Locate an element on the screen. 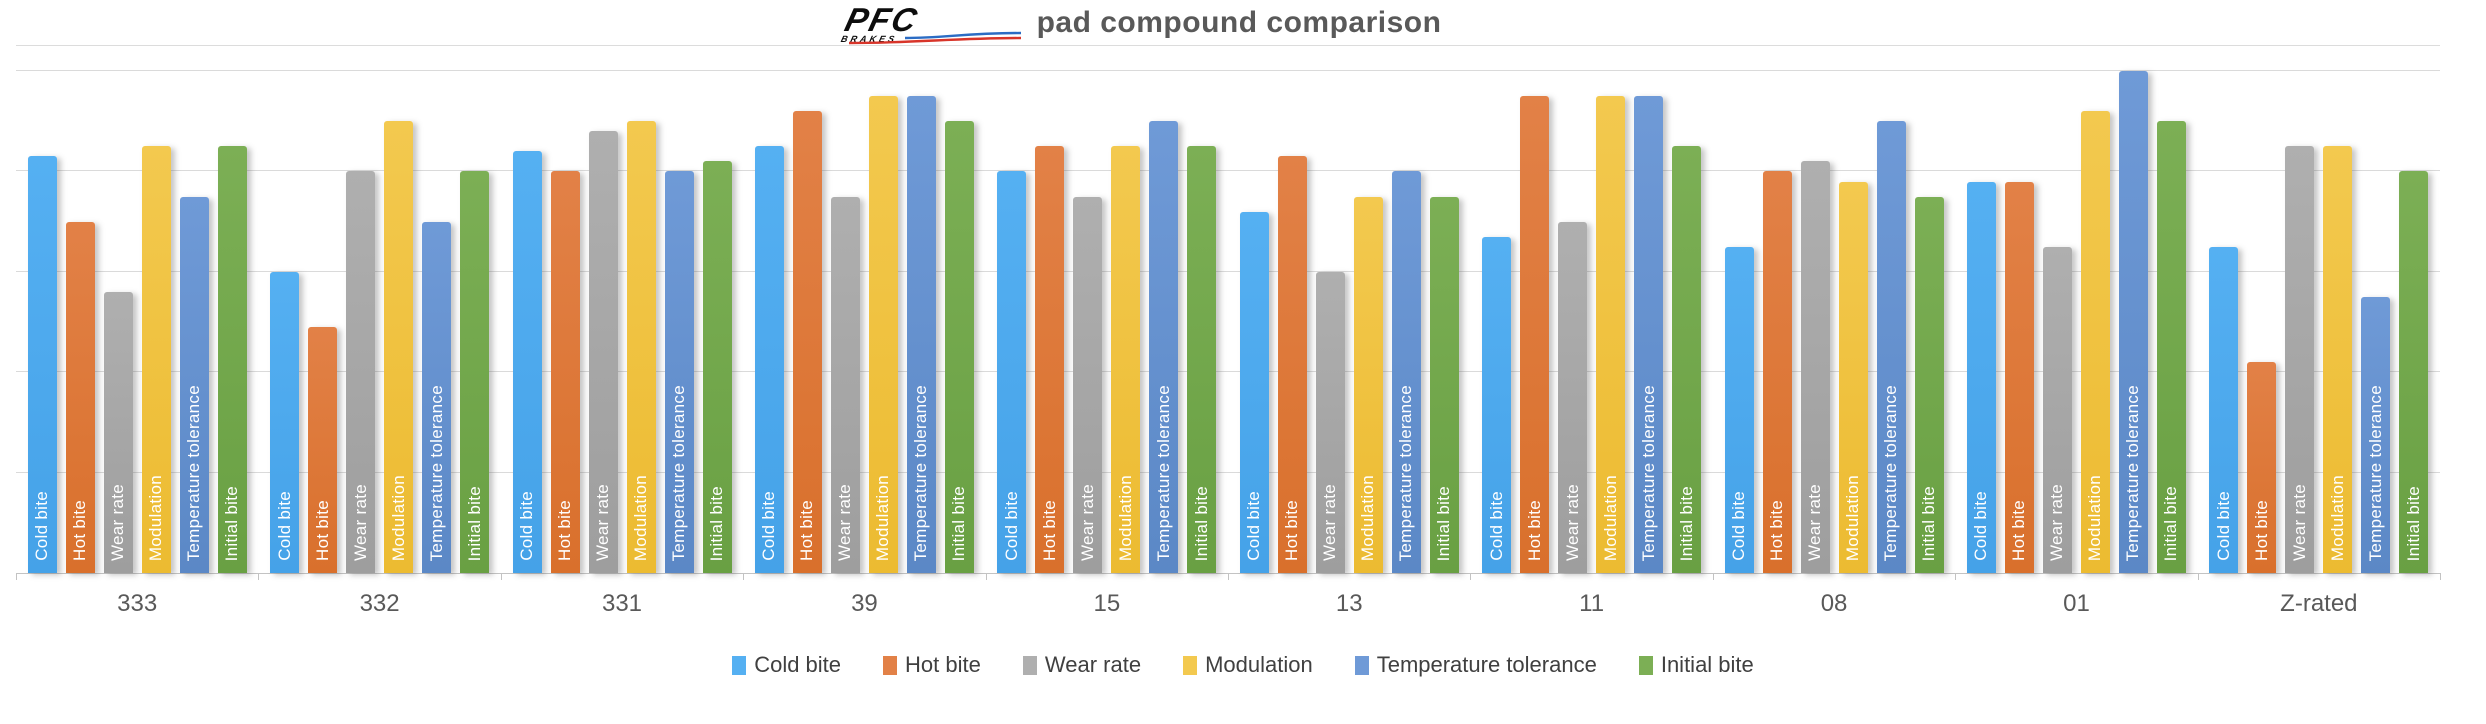  bar-wear-rate-333: Wear rate is located at coordinates (118, 432).